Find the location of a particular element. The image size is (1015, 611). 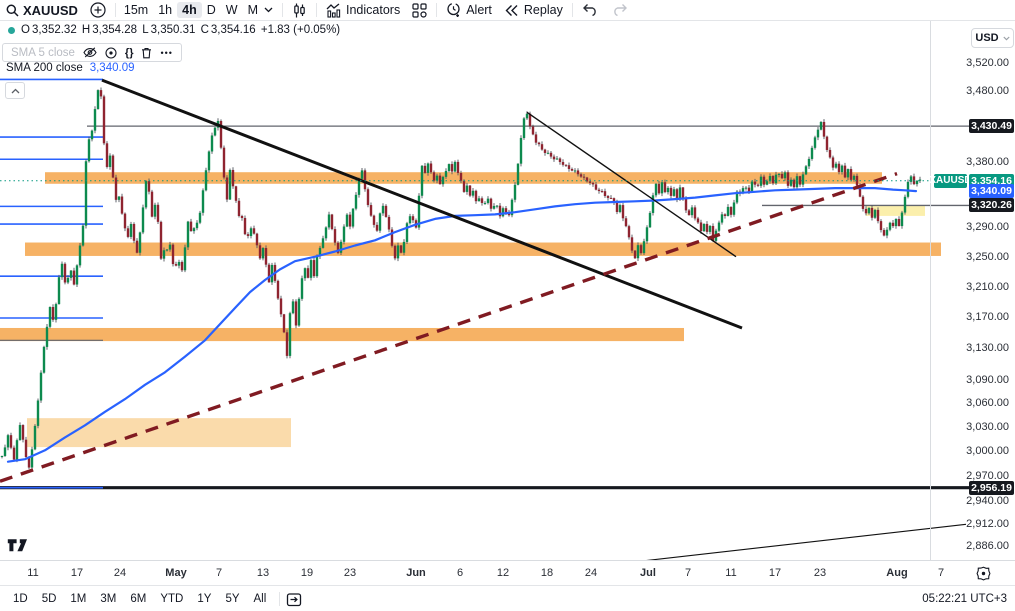

candlestick-icon is located at coordinates (299, 10).